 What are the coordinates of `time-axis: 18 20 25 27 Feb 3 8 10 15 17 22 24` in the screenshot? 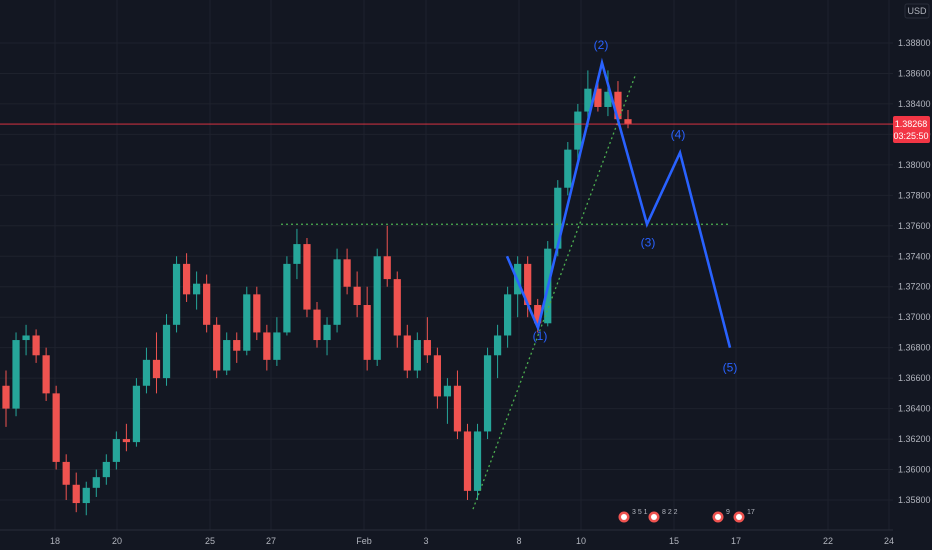 It's located at (466, 539).